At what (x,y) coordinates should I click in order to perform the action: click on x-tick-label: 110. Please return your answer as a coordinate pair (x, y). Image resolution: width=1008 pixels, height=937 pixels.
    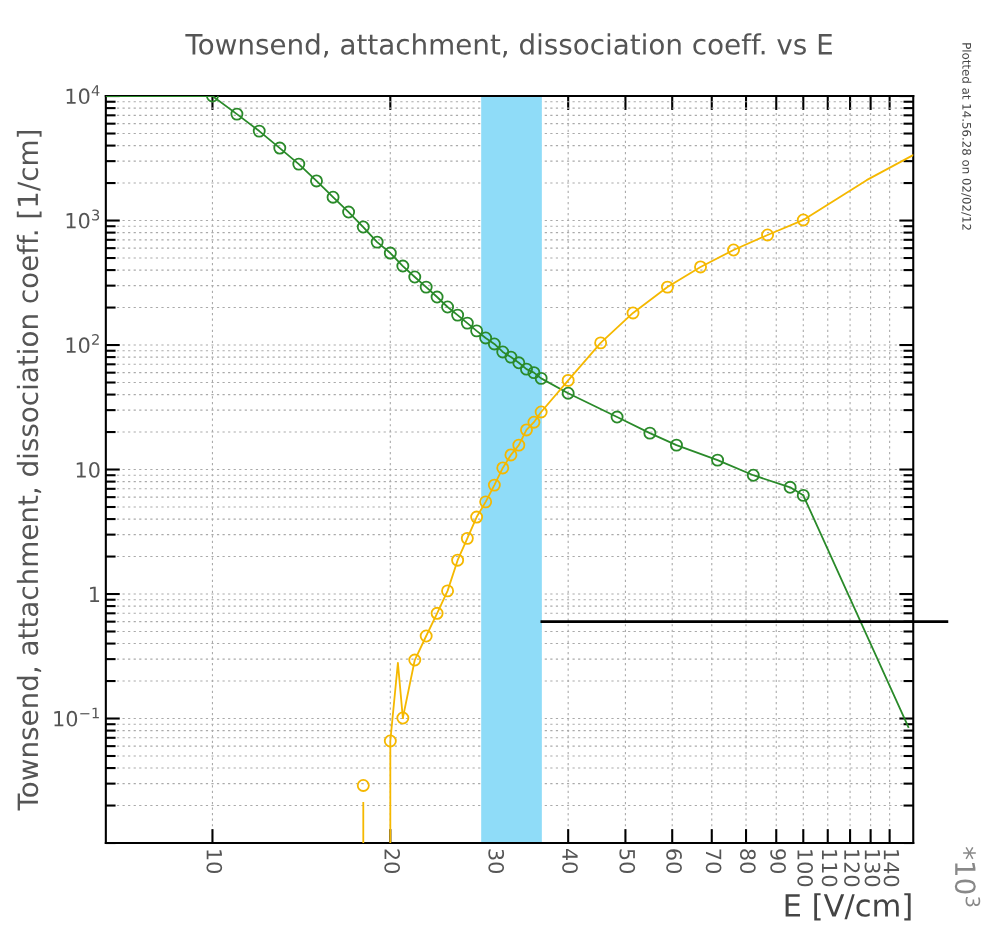
    Looking at the image, I should click on (829, 868).